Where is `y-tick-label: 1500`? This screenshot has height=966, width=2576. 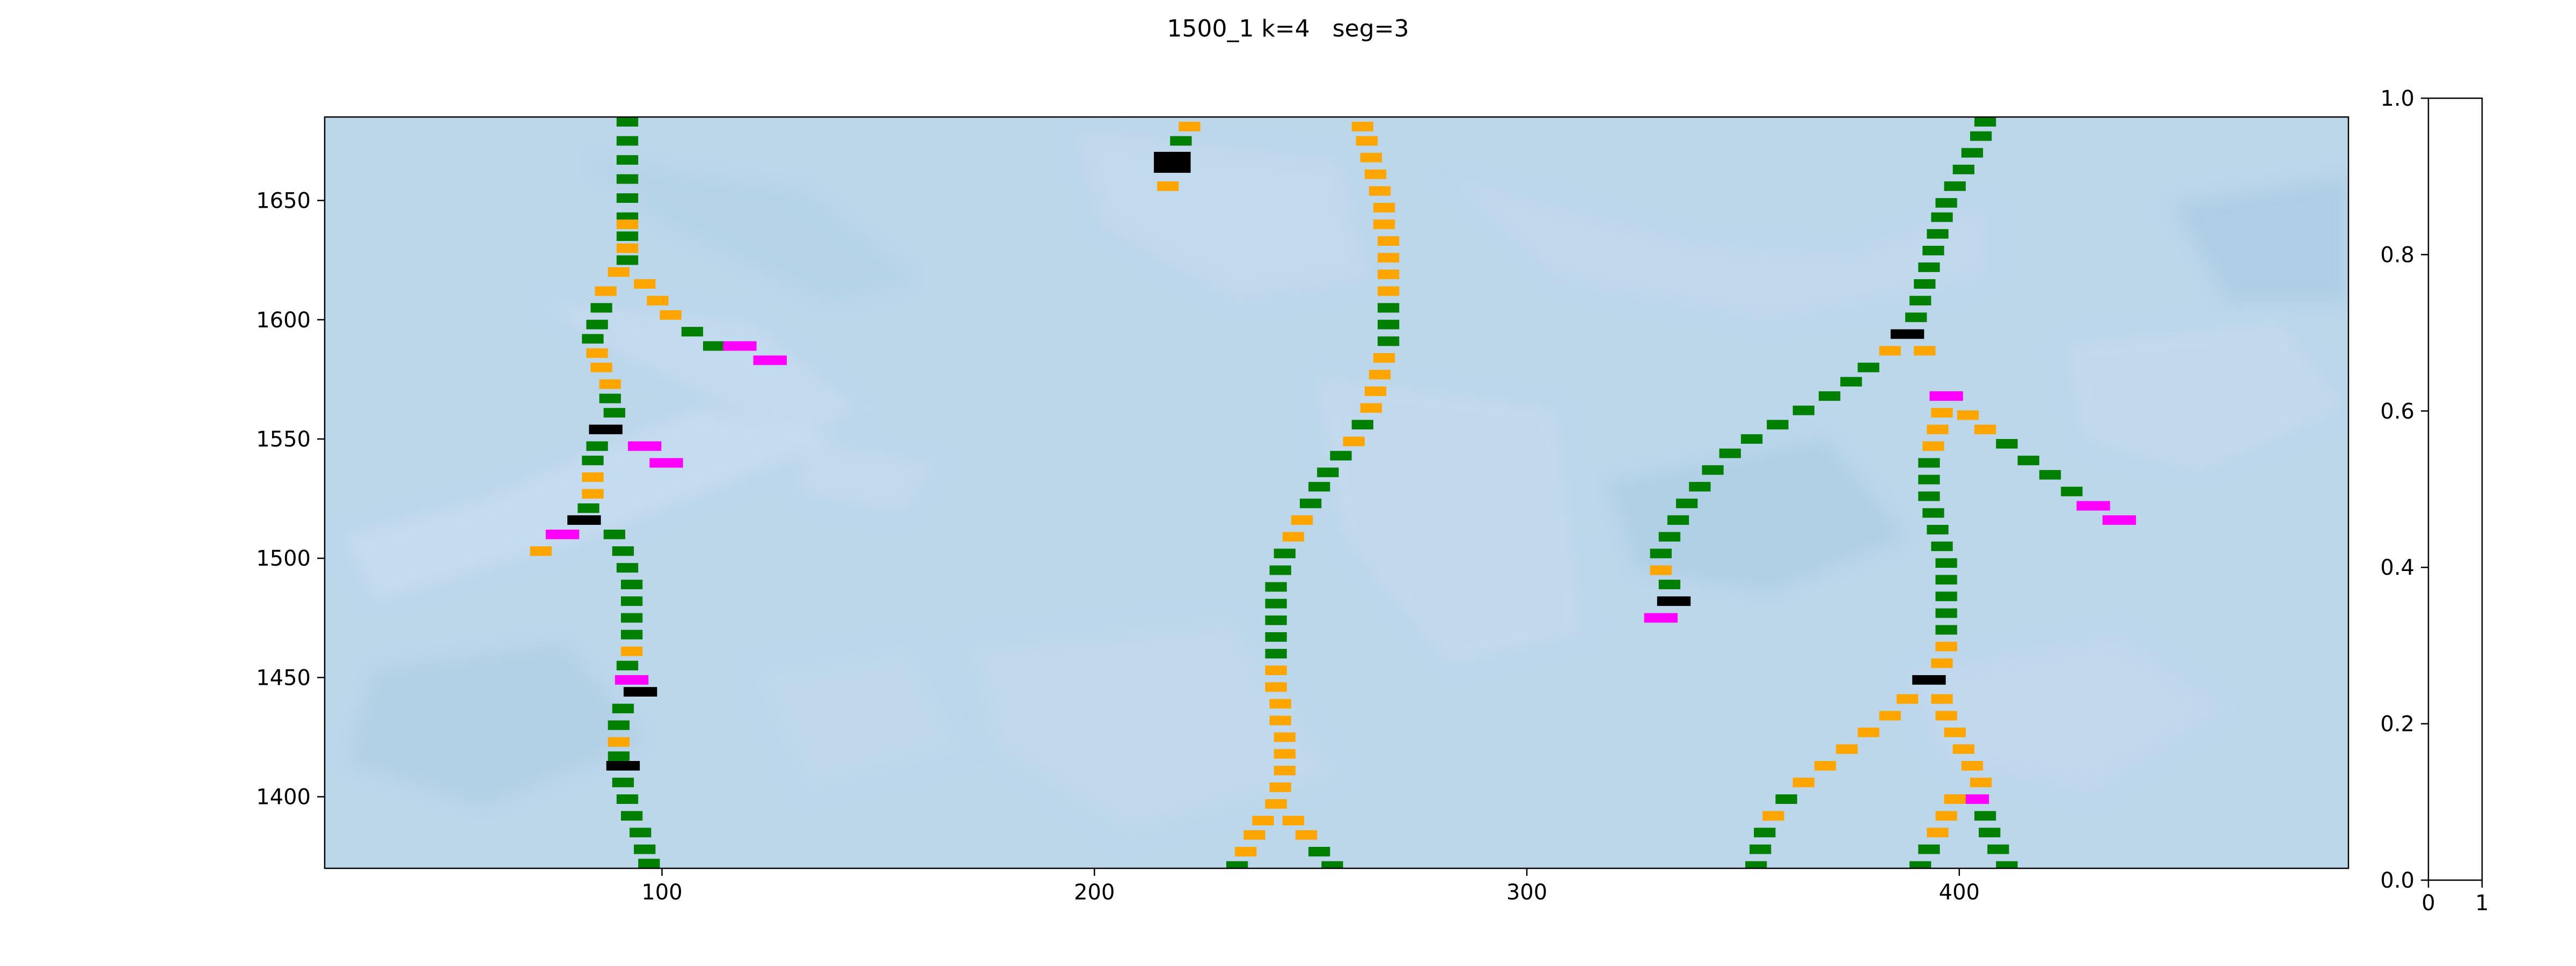
y-tick-label: 1500 is located at coordinates (283, 558).